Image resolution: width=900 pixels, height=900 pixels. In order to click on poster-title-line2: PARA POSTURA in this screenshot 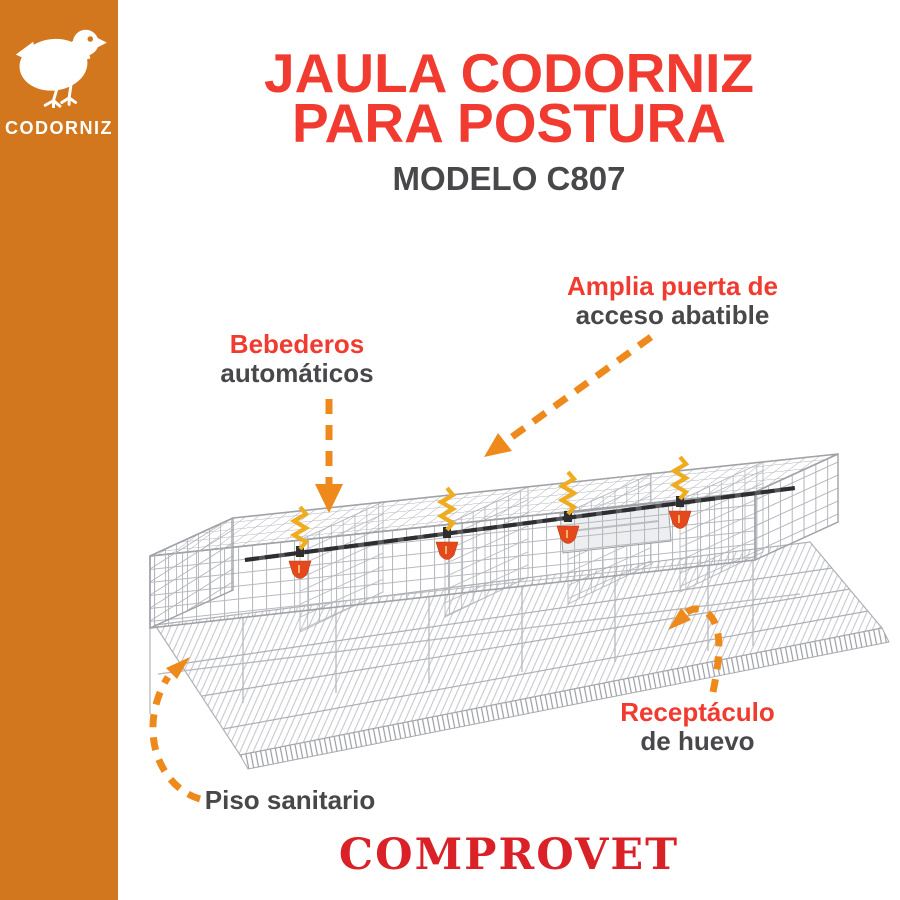, I will do `click(509, 123)`.